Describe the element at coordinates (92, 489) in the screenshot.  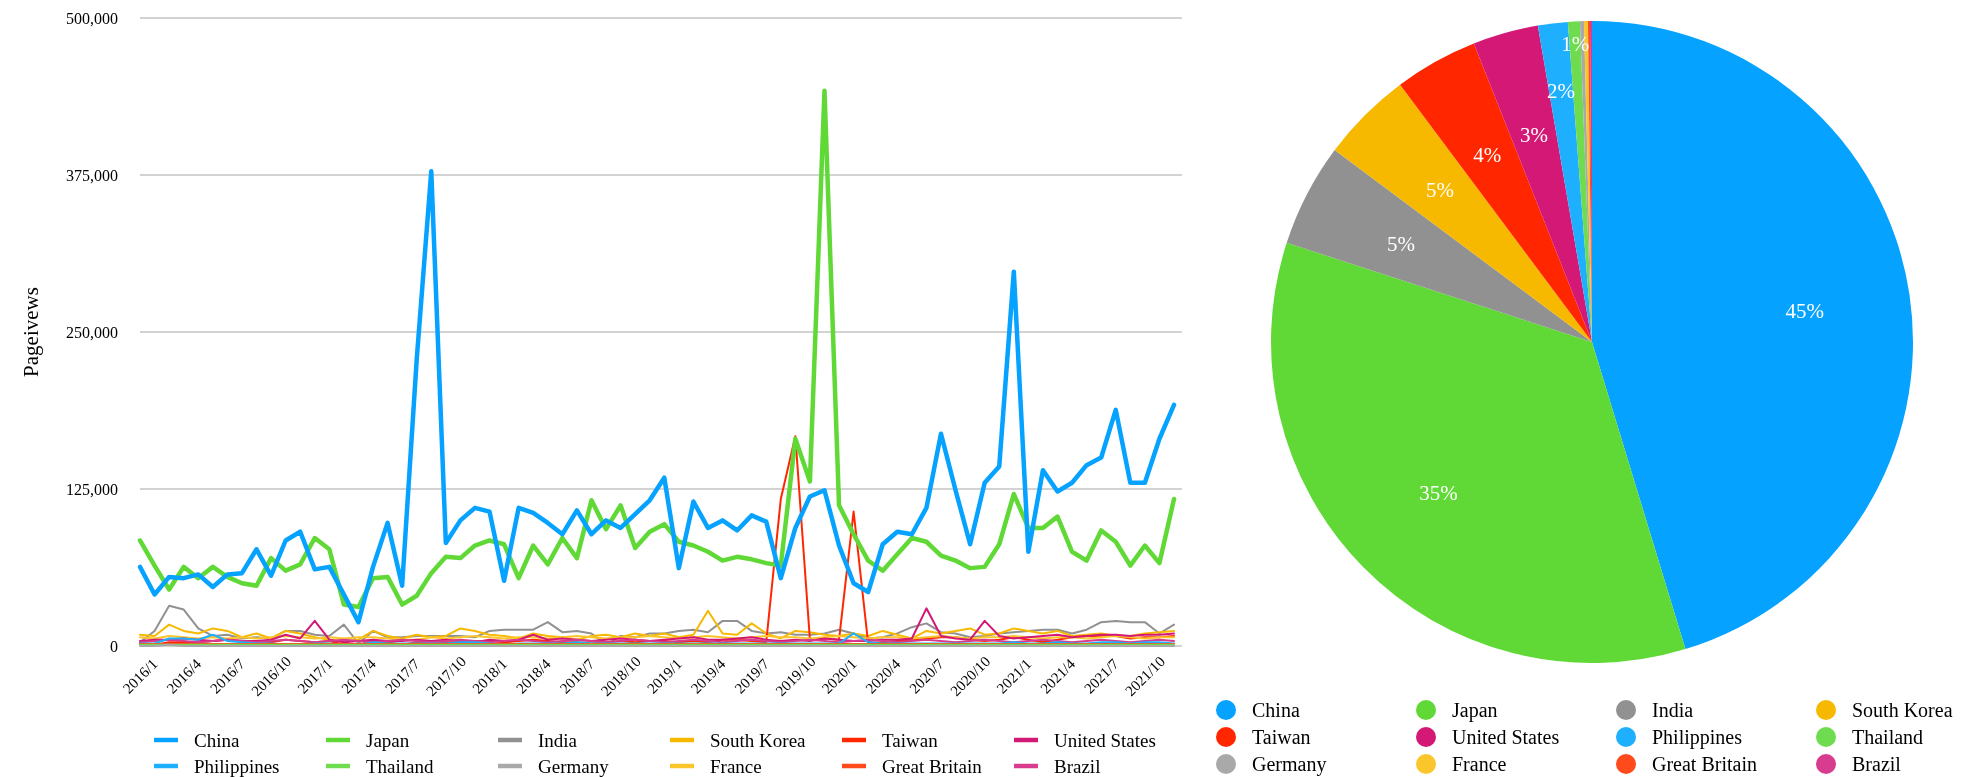
I see `y-tick-label: 125,000` at that location.